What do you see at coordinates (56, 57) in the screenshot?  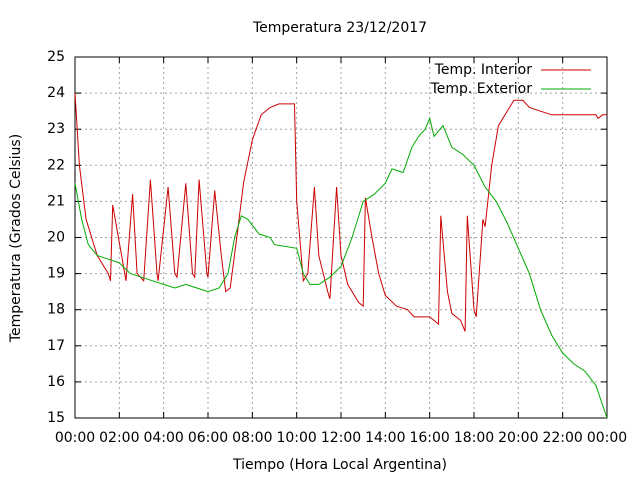 I see `y-tick-label: 25` at bounding box center [56, 57].